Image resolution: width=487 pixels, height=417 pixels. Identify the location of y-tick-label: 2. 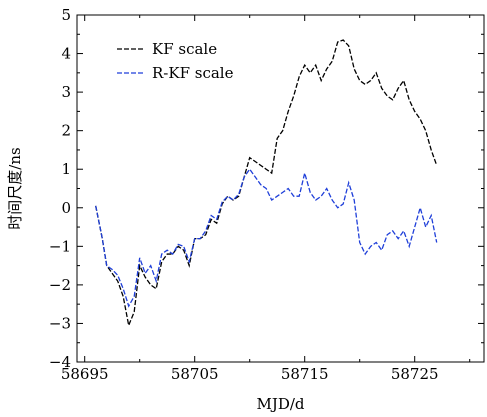
(66, 131).